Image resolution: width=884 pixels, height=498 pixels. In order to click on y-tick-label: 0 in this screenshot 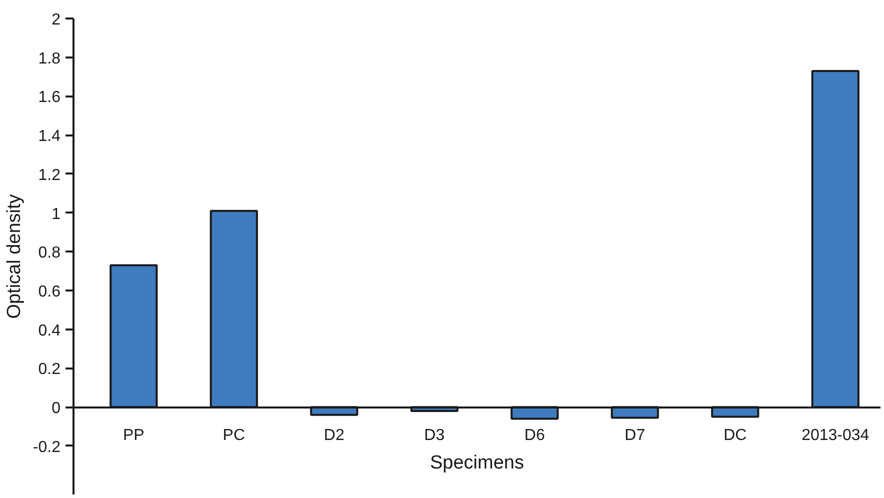, I will do `click(56, 409)`.